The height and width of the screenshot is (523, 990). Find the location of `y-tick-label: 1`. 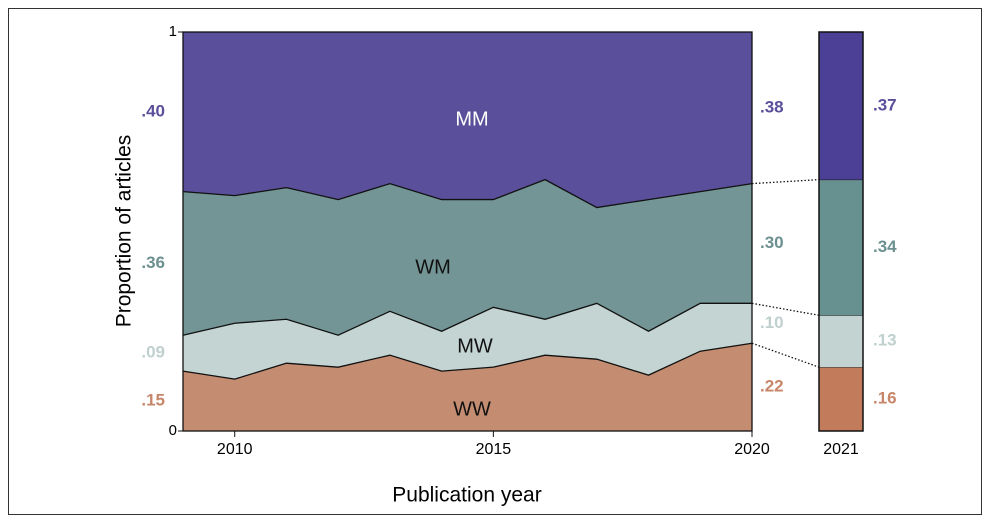

y-tick-label: 1 is located at coordinates (173, 31).